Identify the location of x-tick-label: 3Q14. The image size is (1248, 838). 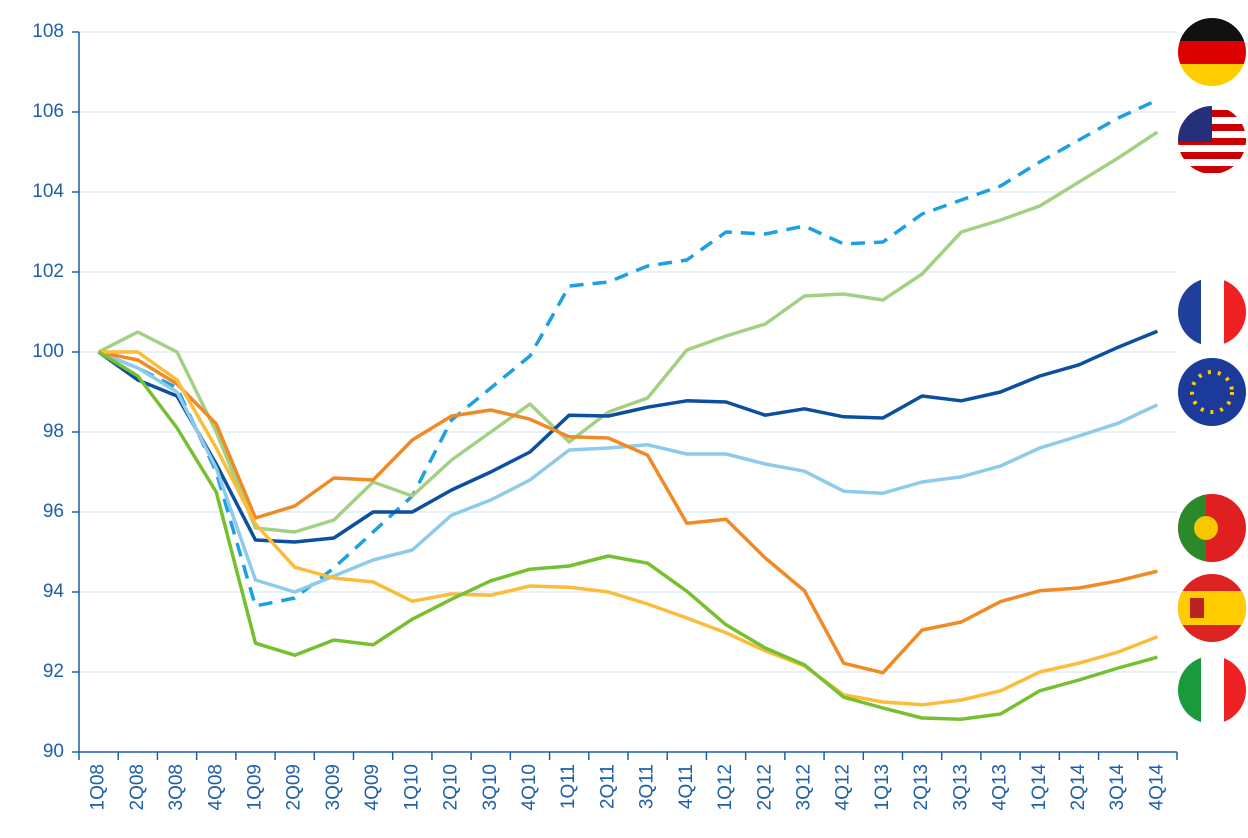
(1117, 787).